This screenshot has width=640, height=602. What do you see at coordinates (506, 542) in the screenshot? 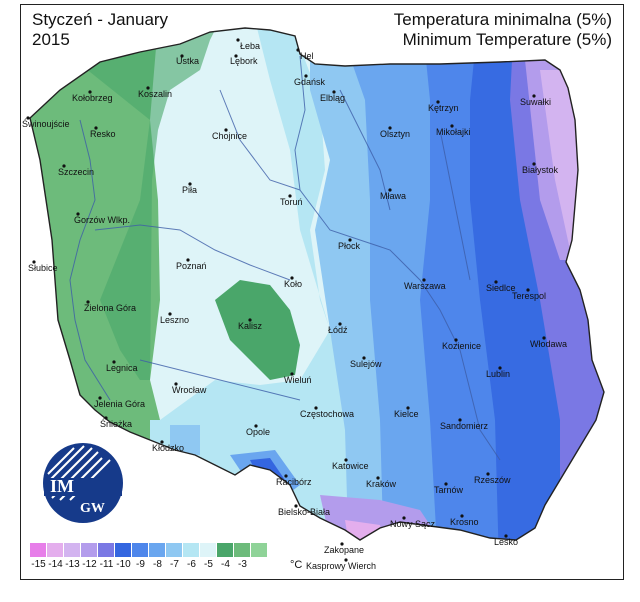
I see `city-label: Lesko` at bounding box center [506, 542].